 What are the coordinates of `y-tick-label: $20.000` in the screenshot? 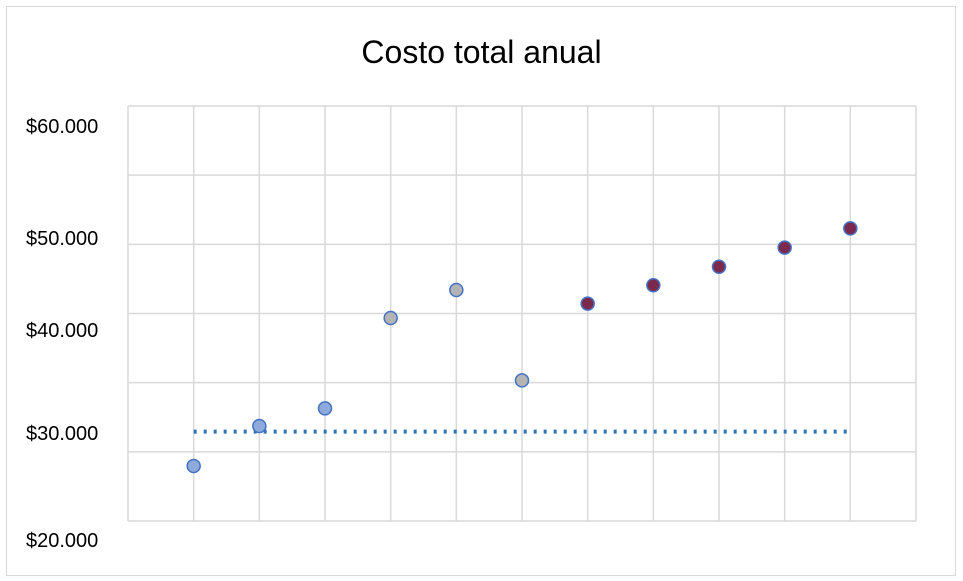 It's located at (62, 541).